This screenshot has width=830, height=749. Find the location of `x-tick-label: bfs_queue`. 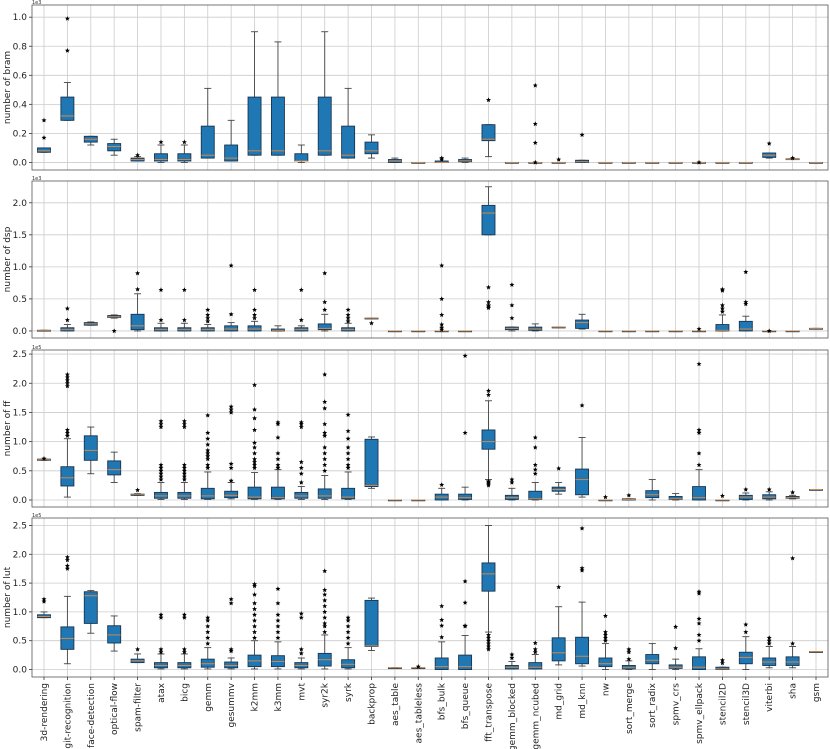

x-tick-label: bfs_queue is located at coordinates (466, 706).